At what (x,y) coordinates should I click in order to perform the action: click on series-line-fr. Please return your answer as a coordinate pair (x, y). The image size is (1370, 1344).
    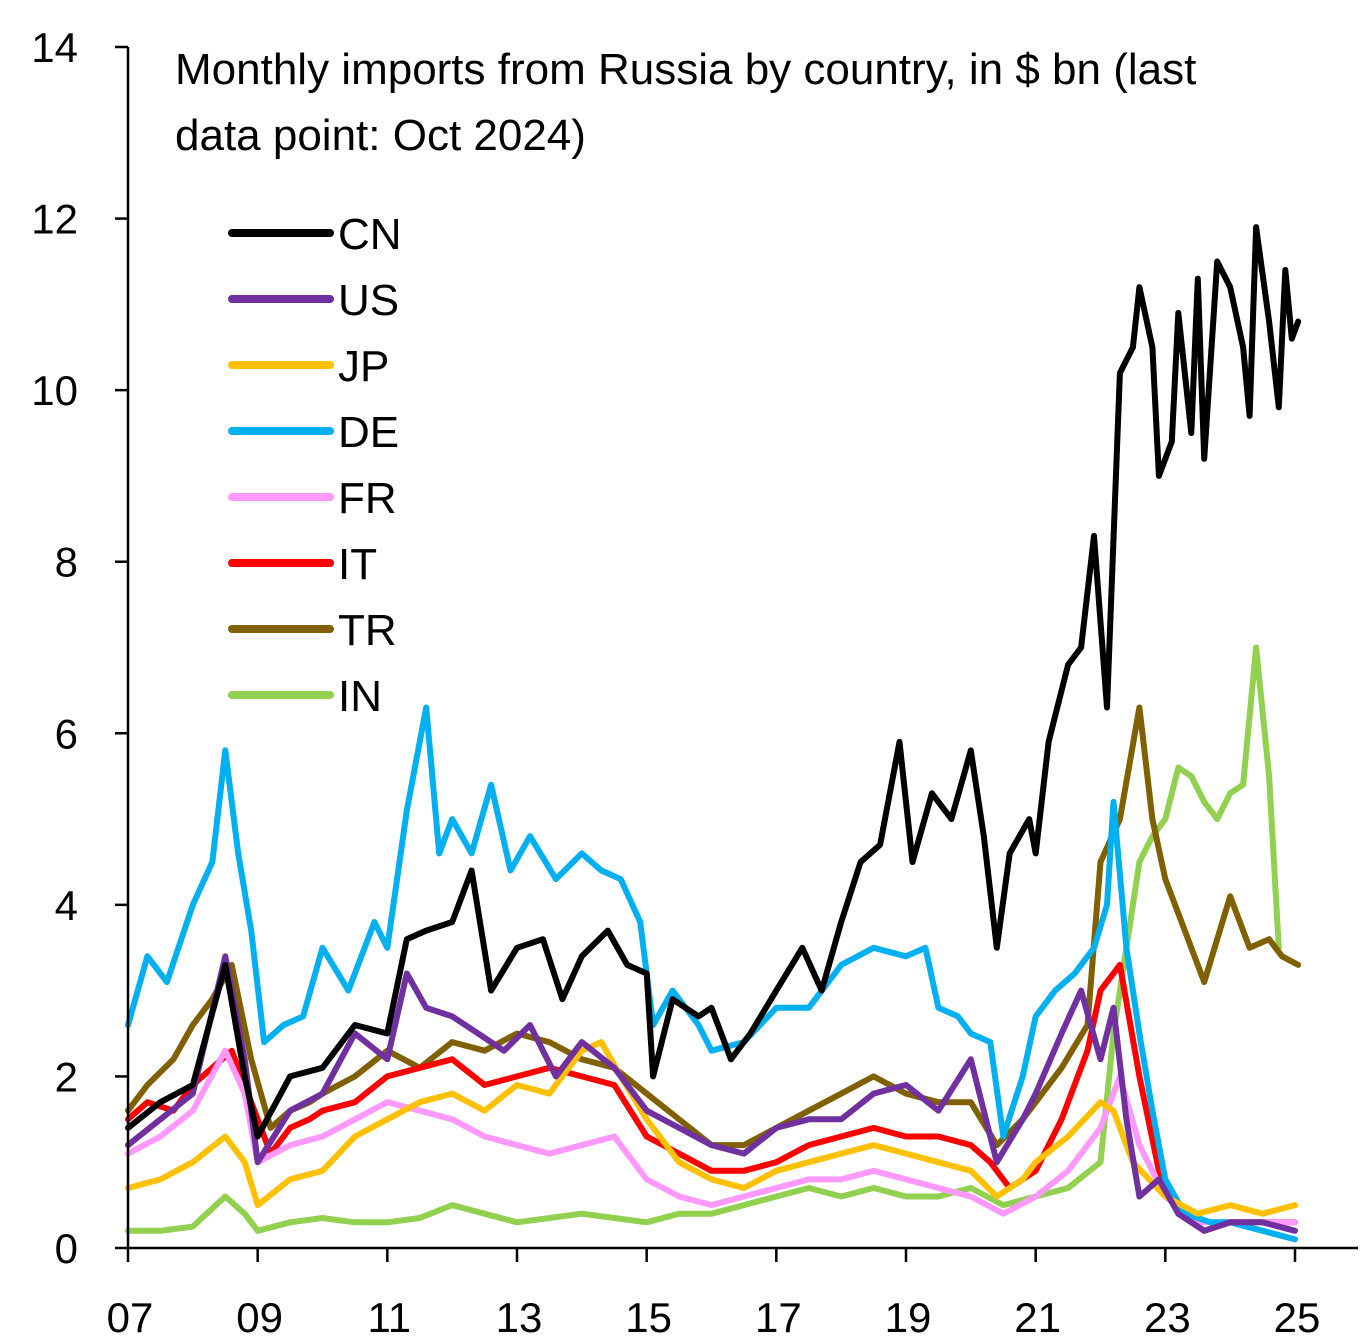
    Looking at the image, I should click on (711, 1136).